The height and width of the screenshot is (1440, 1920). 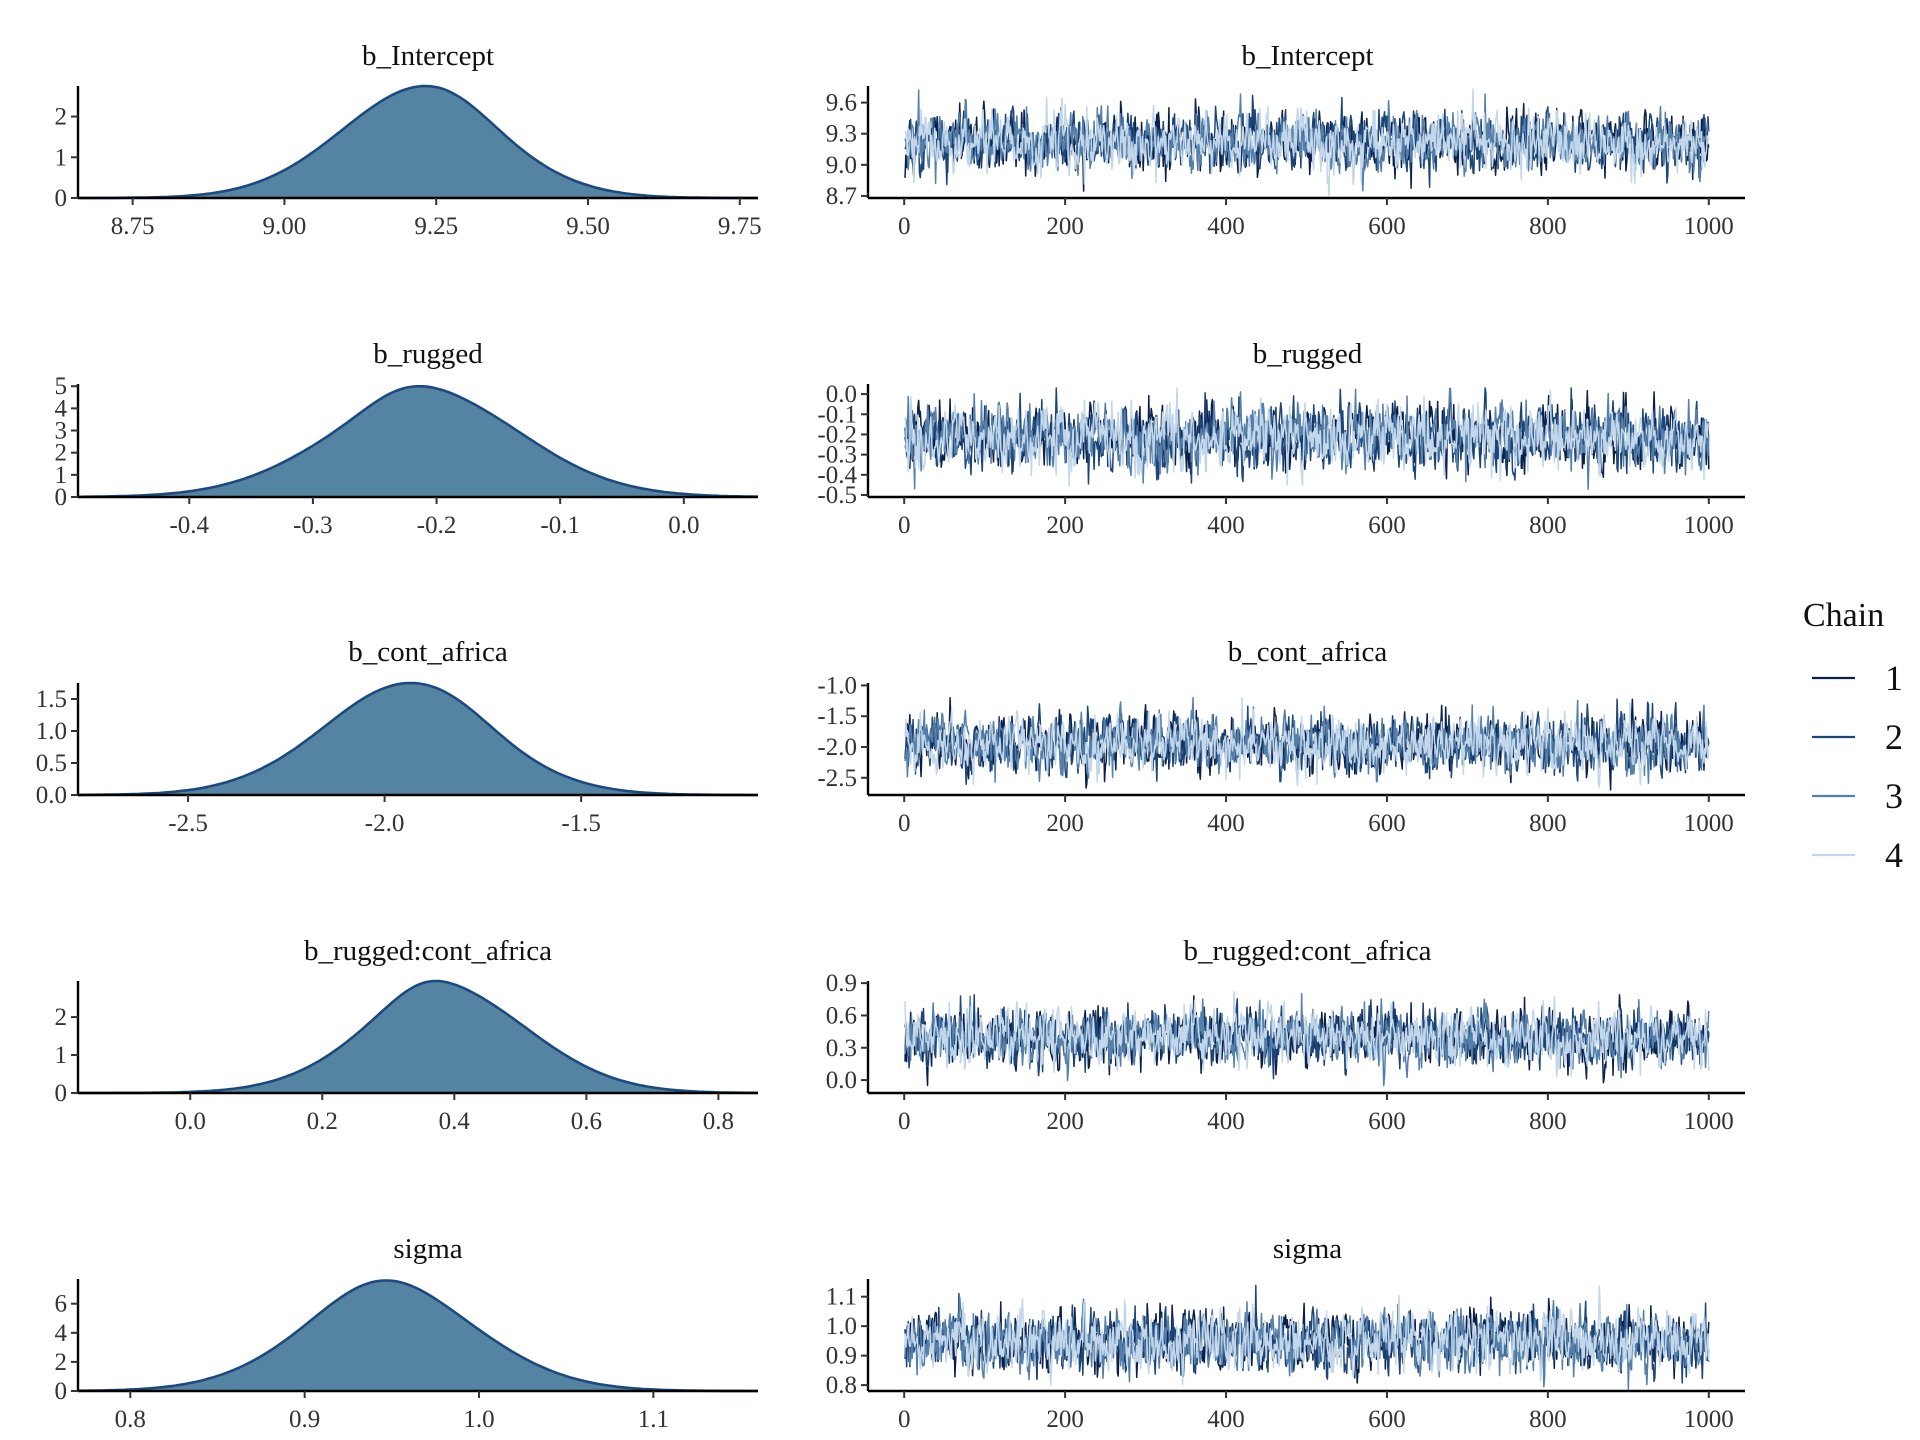 I want to click on trace-title: b_rugged, so click(x=1308, y=354).